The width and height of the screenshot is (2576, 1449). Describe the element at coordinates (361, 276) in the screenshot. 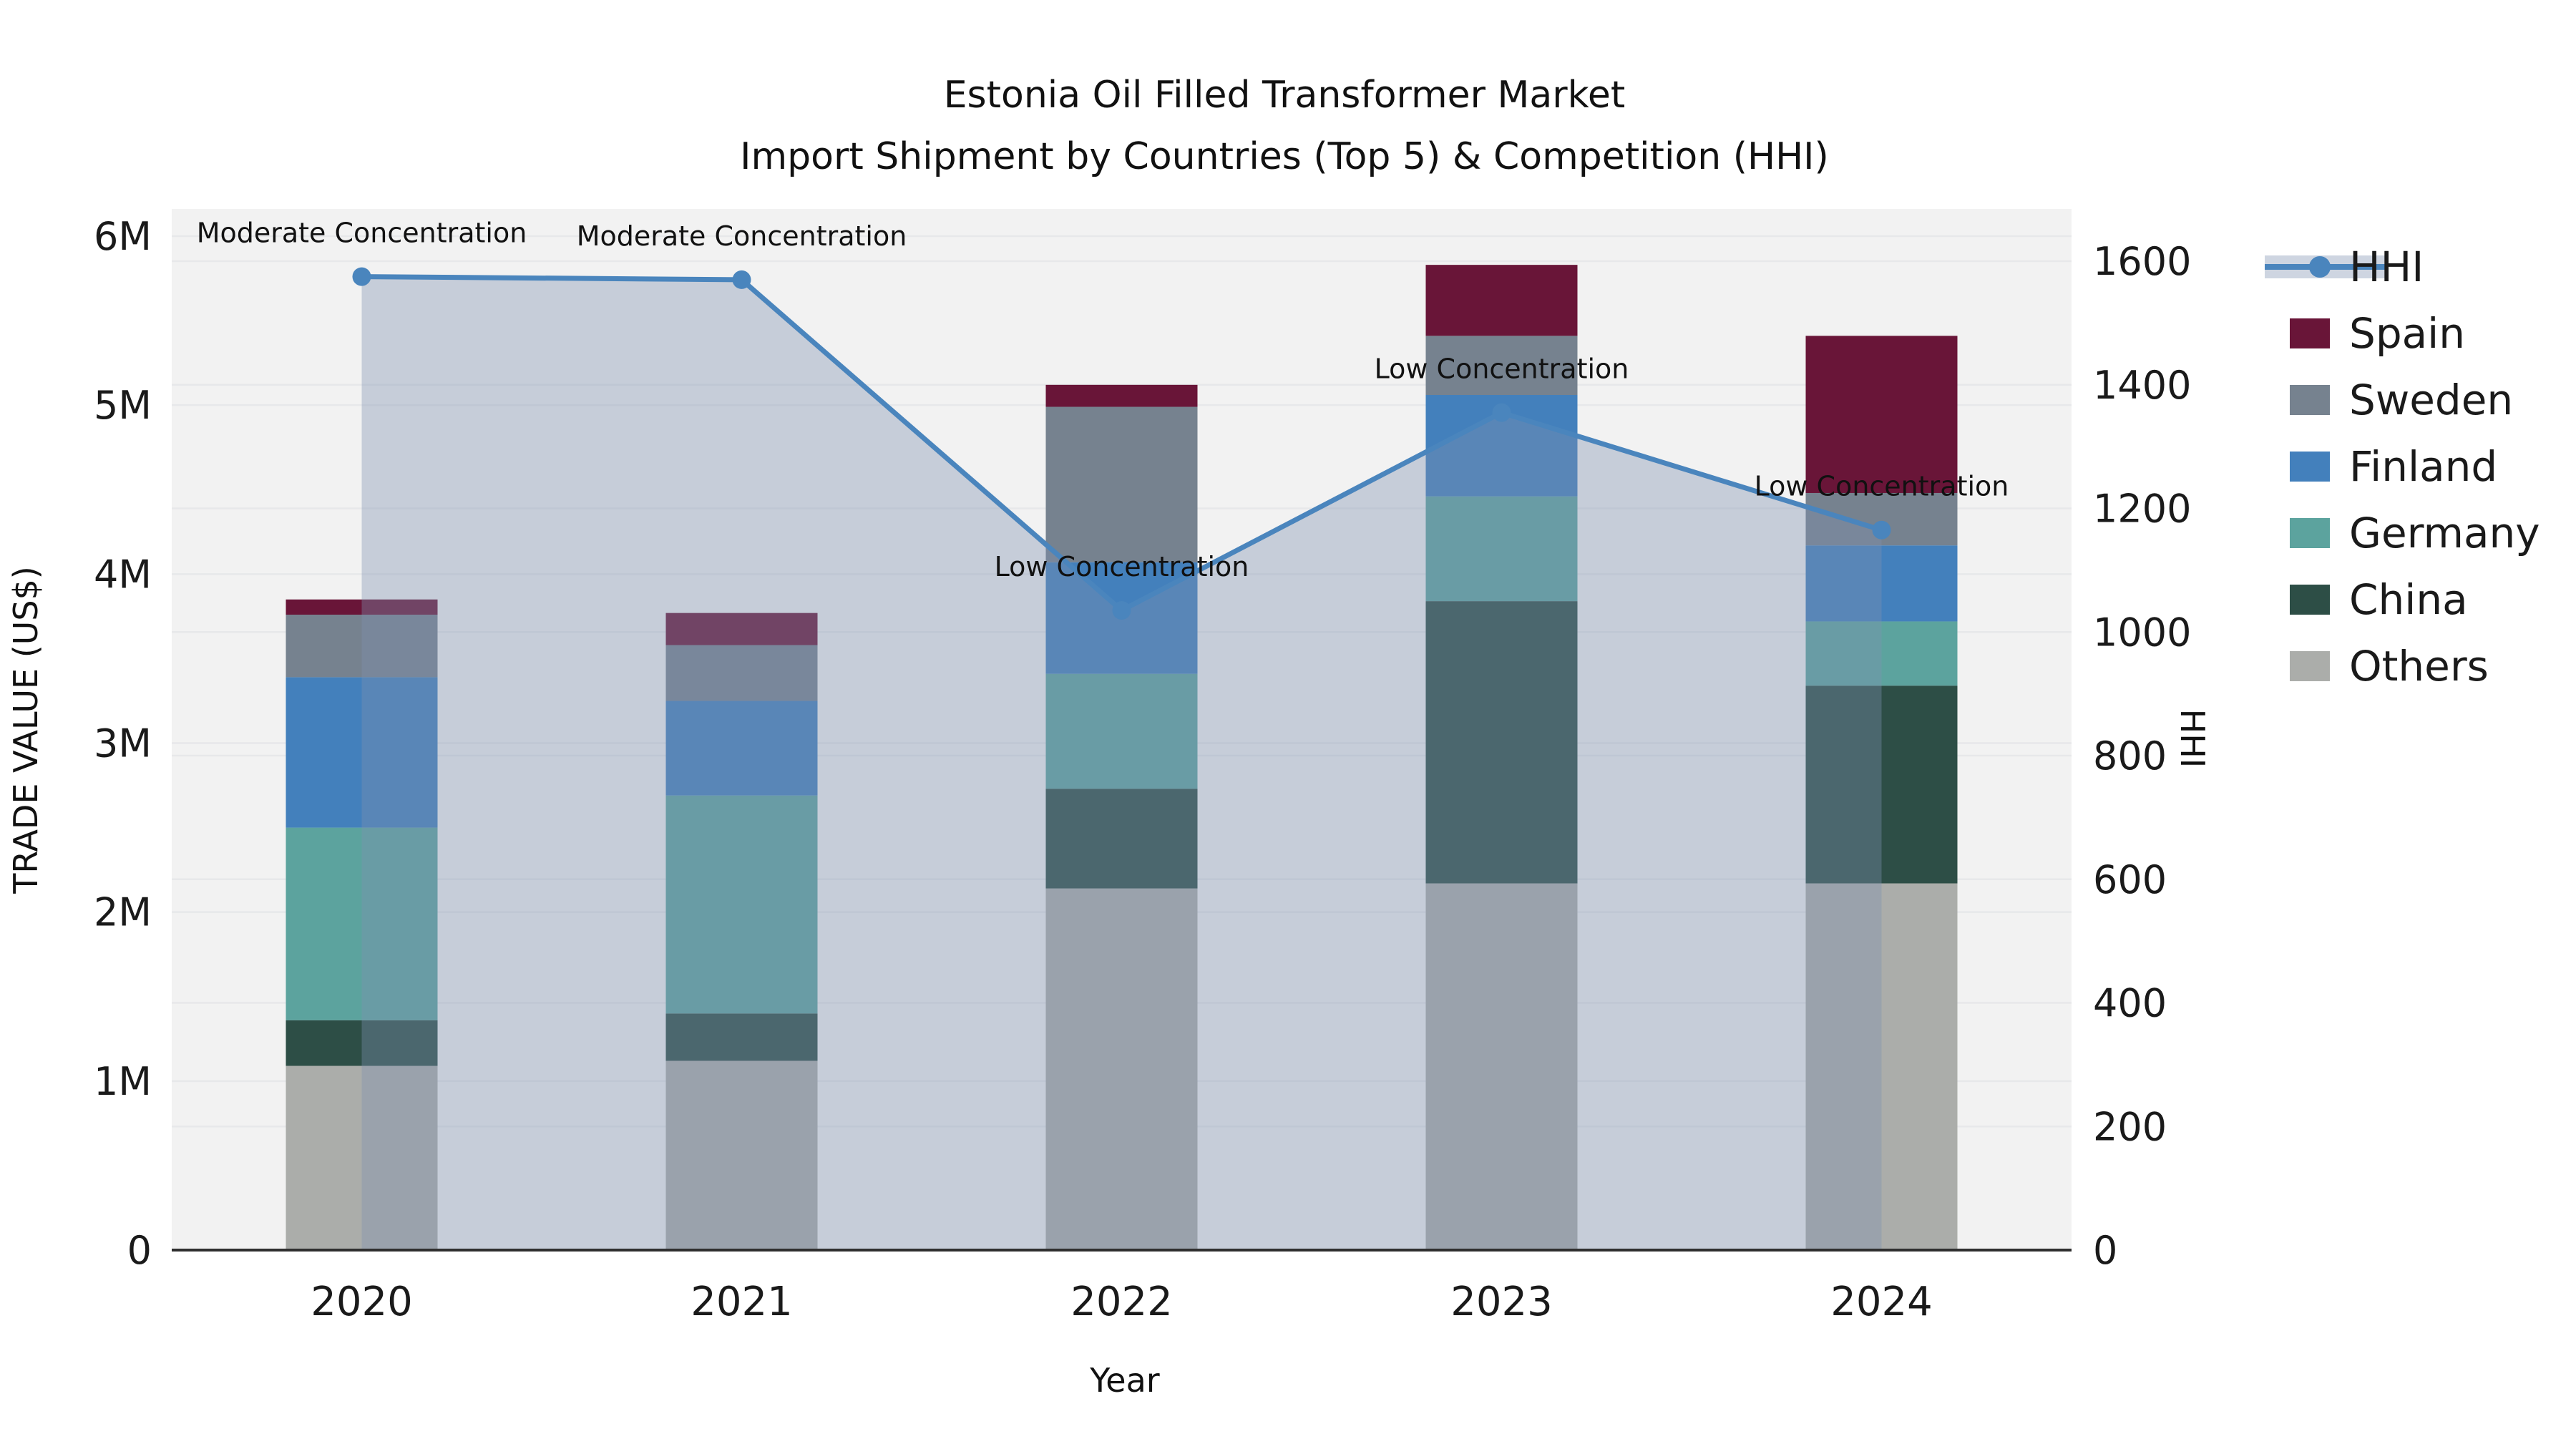

I see `hhi-point-2020` at that location.